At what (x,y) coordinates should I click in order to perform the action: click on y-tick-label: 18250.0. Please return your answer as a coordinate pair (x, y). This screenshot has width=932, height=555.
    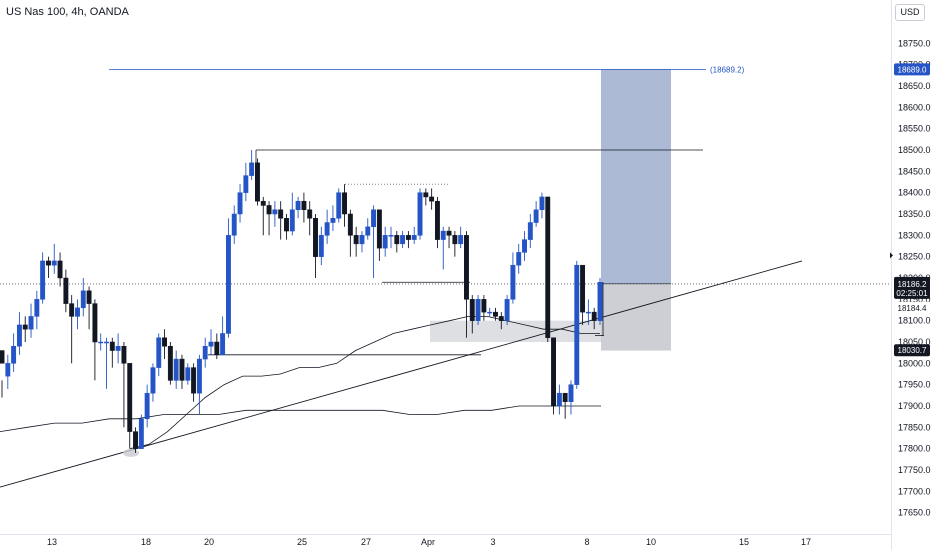
    Looking at the image, I should click on (914, 257).